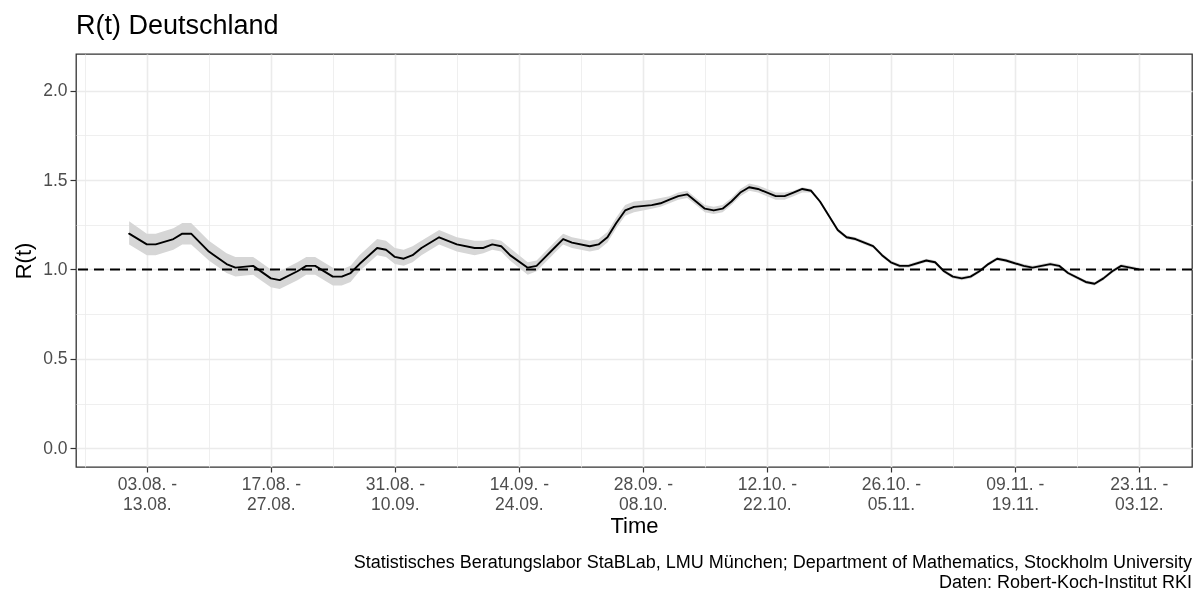  I want to click on y-tick-label: 1.0, so click(55, 268).